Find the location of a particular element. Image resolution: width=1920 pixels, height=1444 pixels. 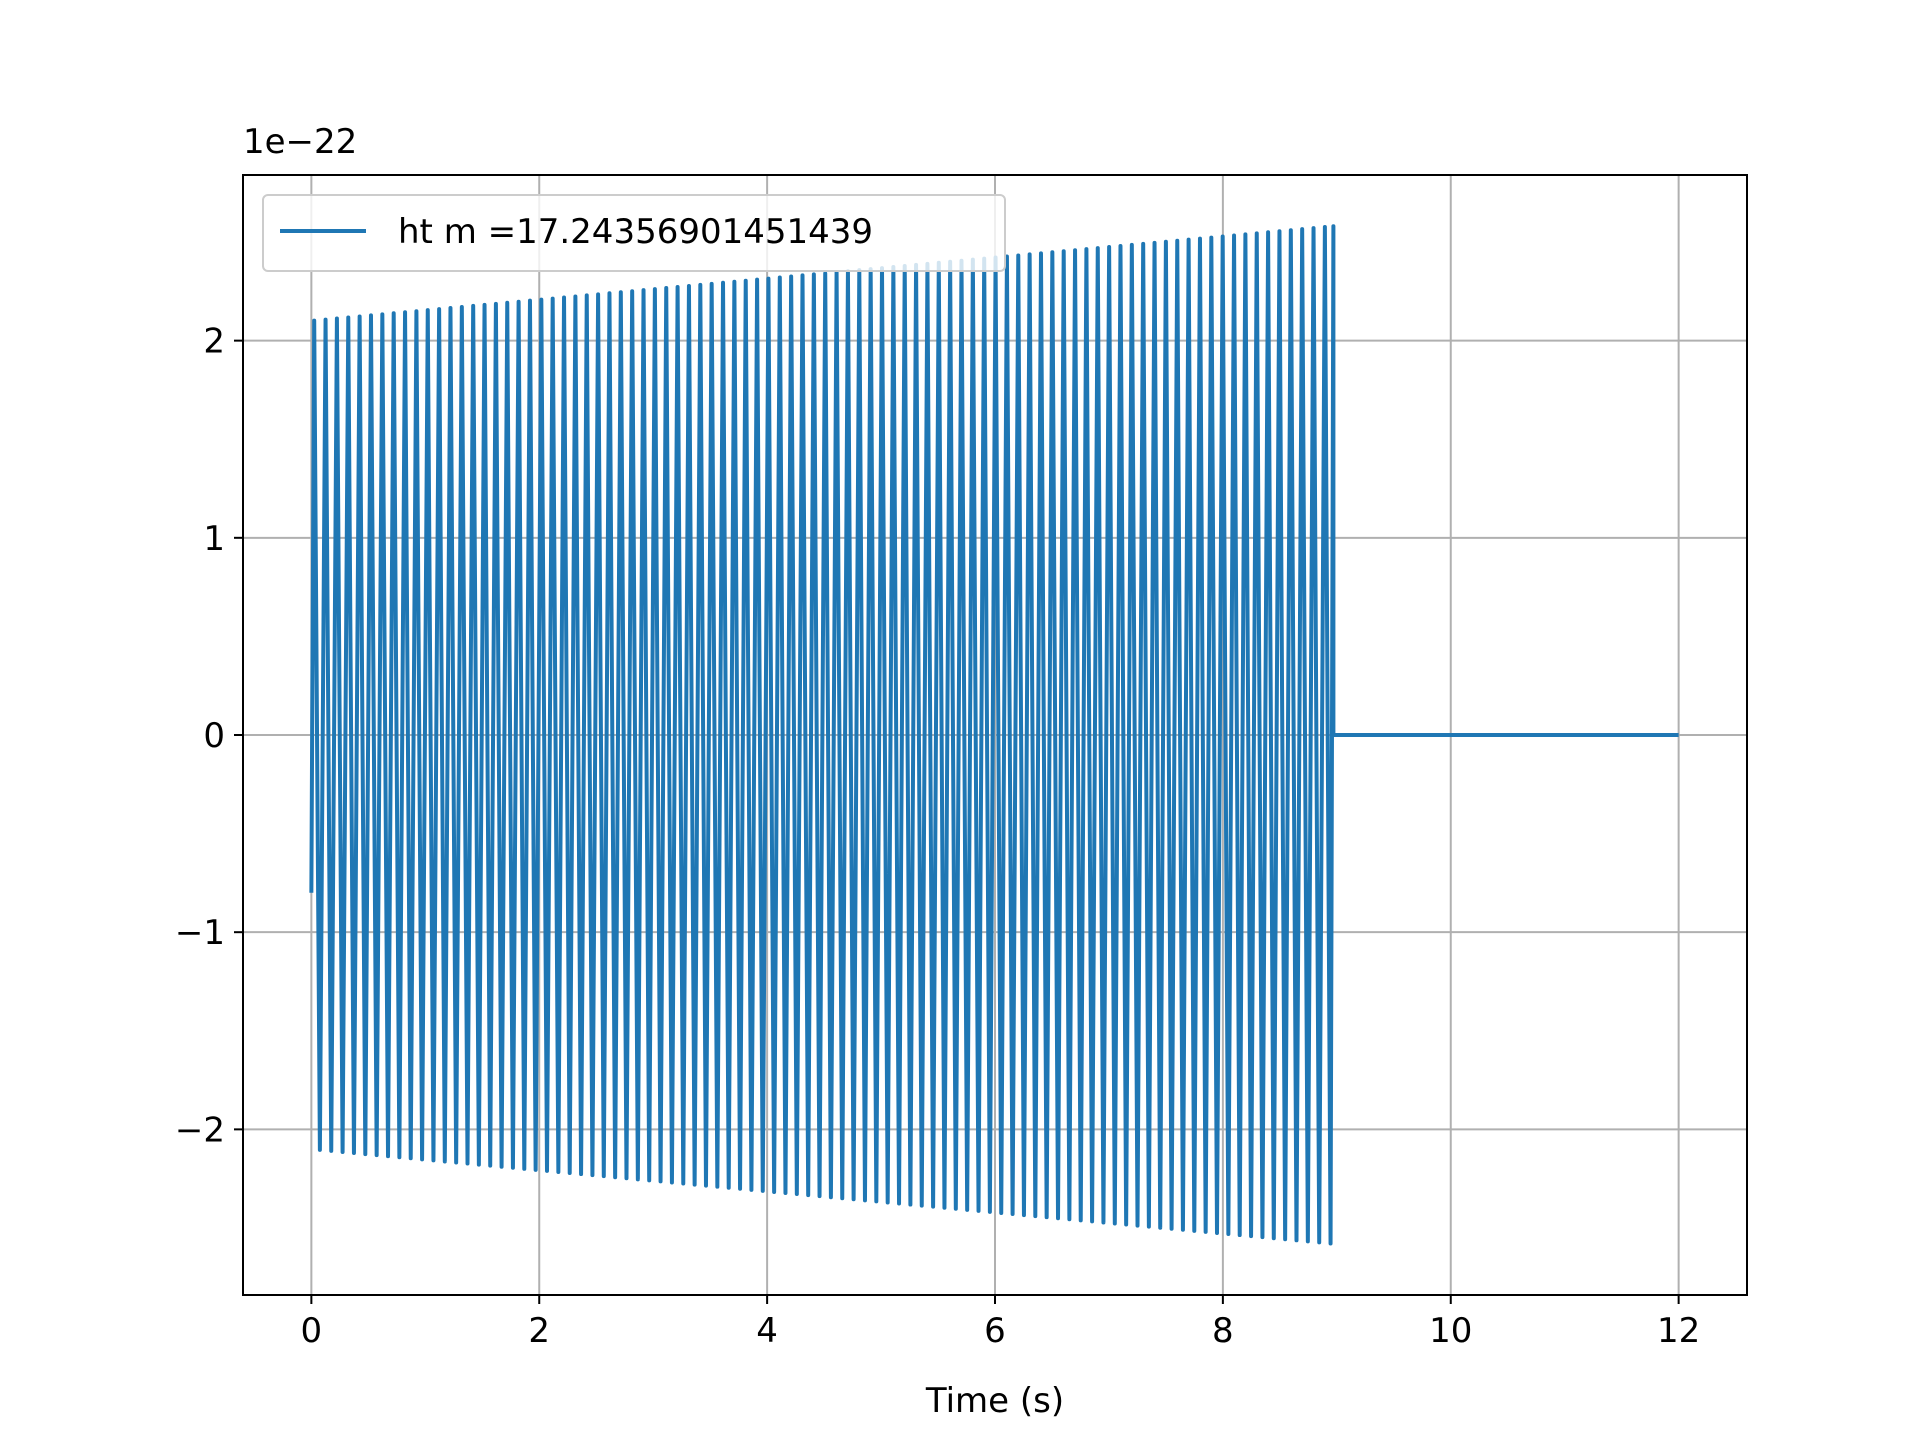

y-tick-label: 1 is located at coordinates (214, 539).